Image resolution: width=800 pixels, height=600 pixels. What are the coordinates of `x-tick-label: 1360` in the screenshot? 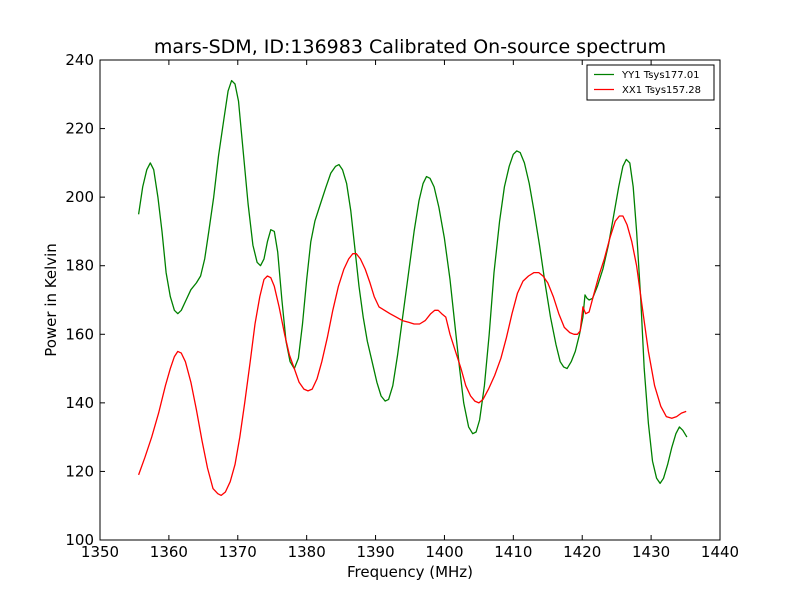 It's located at (169, 552).